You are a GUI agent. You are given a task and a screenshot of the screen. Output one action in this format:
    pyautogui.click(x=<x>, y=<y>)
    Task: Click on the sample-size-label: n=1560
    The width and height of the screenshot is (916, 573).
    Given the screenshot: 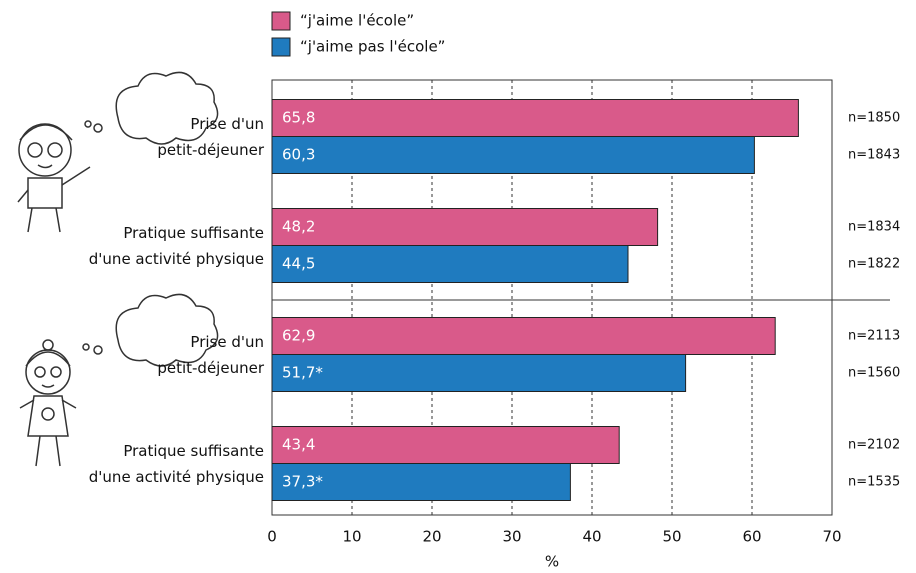 What is the action you would take?
    pyautogui.click(x=874, y=373)
    